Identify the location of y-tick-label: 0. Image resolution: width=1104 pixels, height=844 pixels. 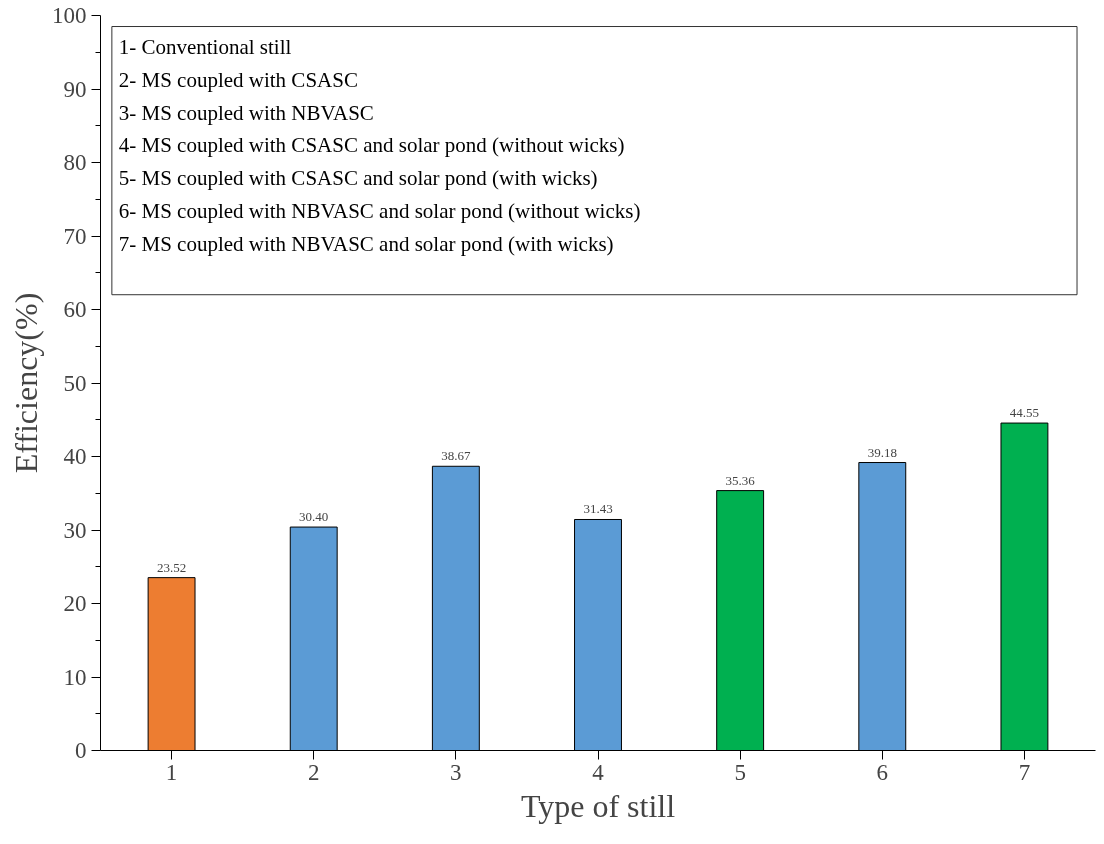
(81, 750).